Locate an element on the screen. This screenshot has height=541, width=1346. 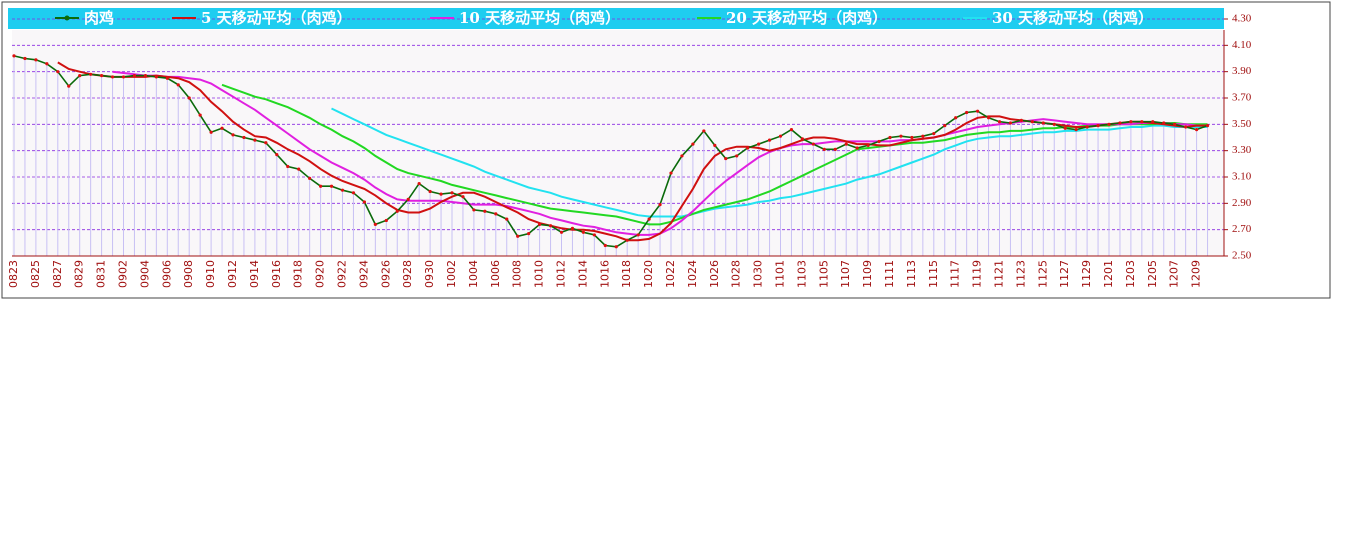
x-tick-label: 1028 is located at coordinates (736, 274).